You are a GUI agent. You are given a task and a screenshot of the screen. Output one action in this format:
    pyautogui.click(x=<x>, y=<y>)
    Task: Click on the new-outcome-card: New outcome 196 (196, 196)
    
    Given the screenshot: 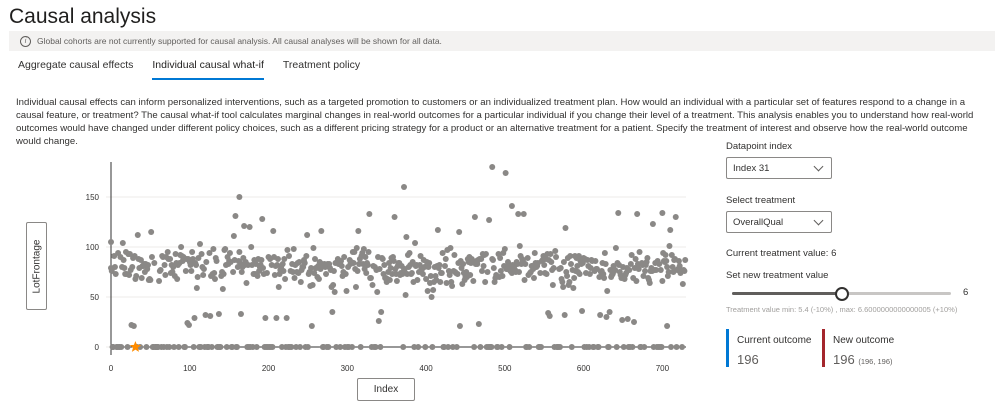 What is the action you would take?
    pyautogui.click(x=858, y=348)
    